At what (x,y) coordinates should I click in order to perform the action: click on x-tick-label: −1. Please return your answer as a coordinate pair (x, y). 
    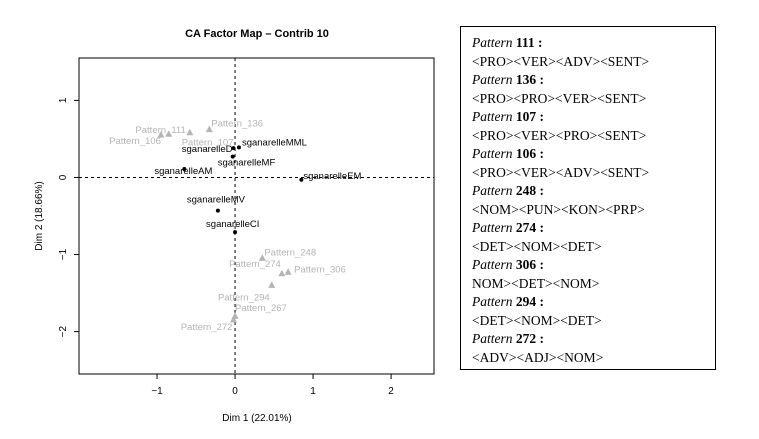
    Looking at the image, I should click on (157, 391).